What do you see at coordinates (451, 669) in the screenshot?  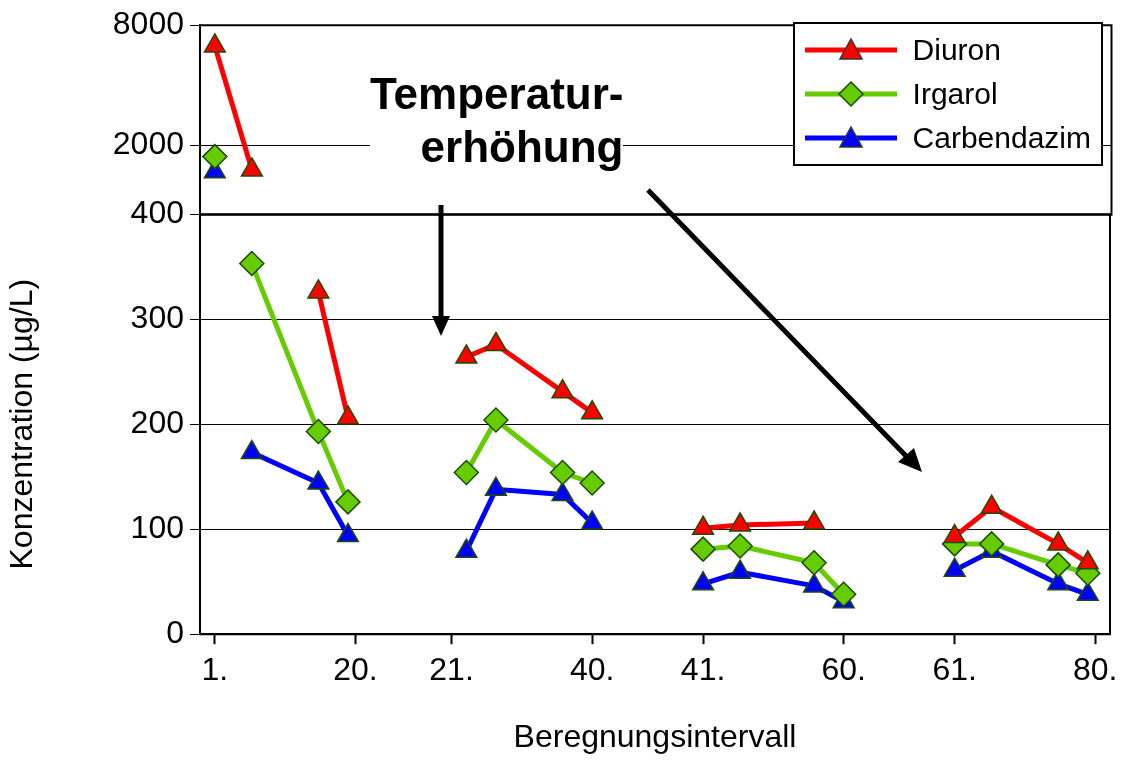 I see `x-tick-label: 21.` at bounding box center [451, 669].